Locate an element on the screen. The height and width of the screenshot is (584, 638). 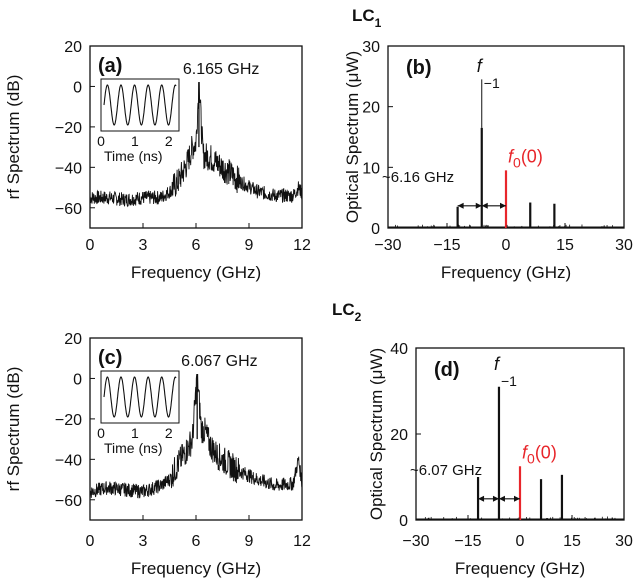
spacing-label: ~6.16 GHz is located at coordinates (418, 177).